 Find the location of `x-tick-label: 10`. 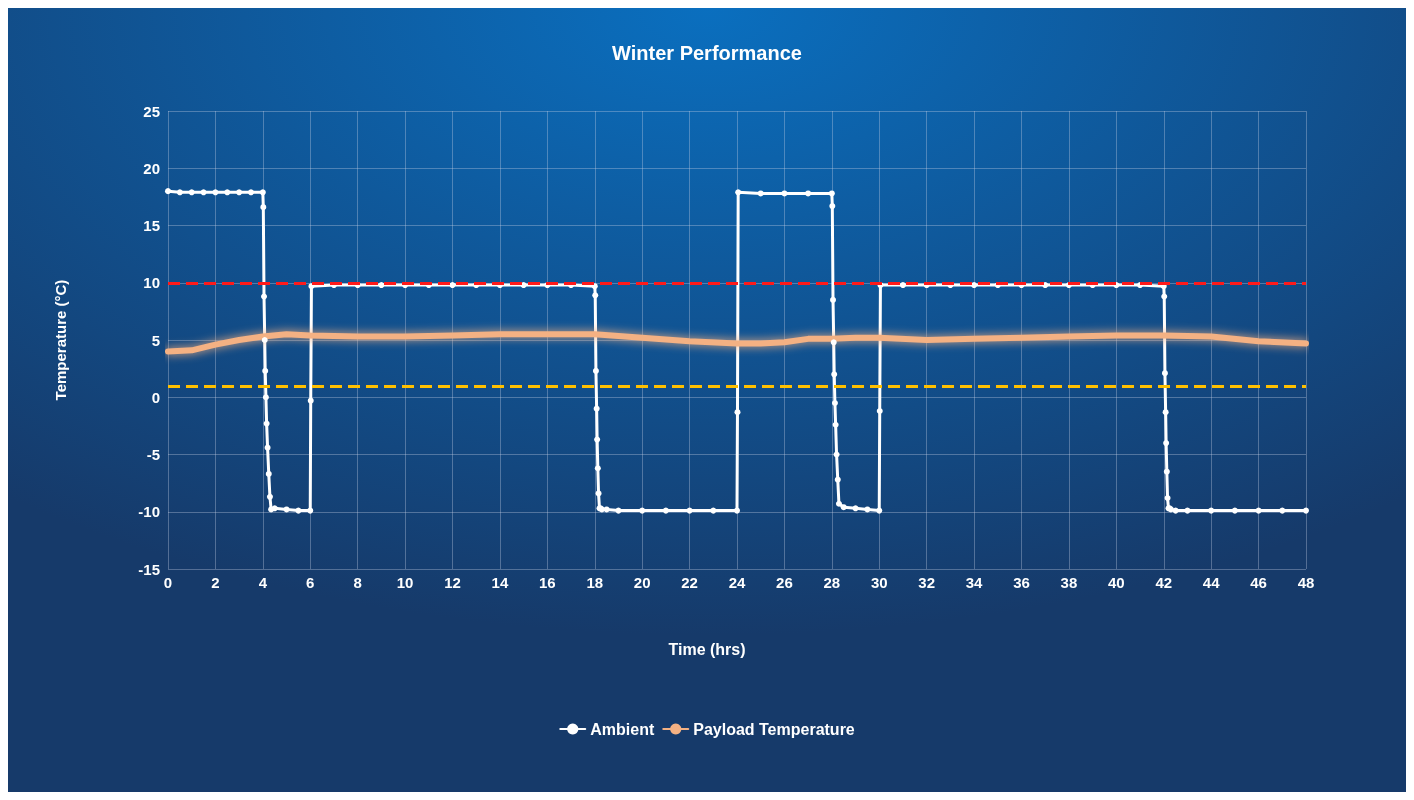

x-tick-label: 10 is located at coordinates (405, 582).